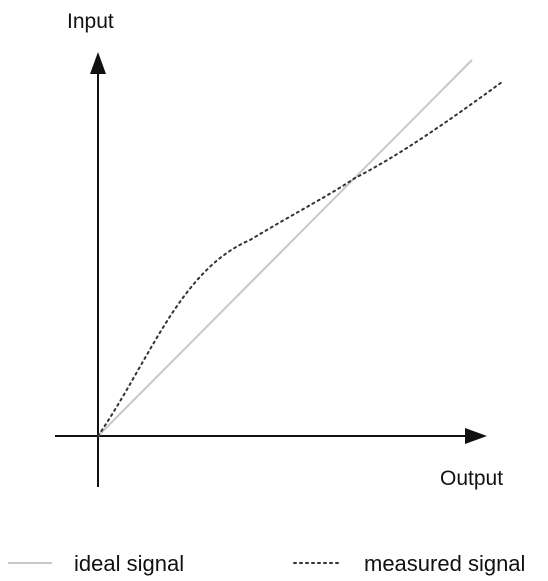  I want to click on x-axis-label: Output, so click(471, 478).